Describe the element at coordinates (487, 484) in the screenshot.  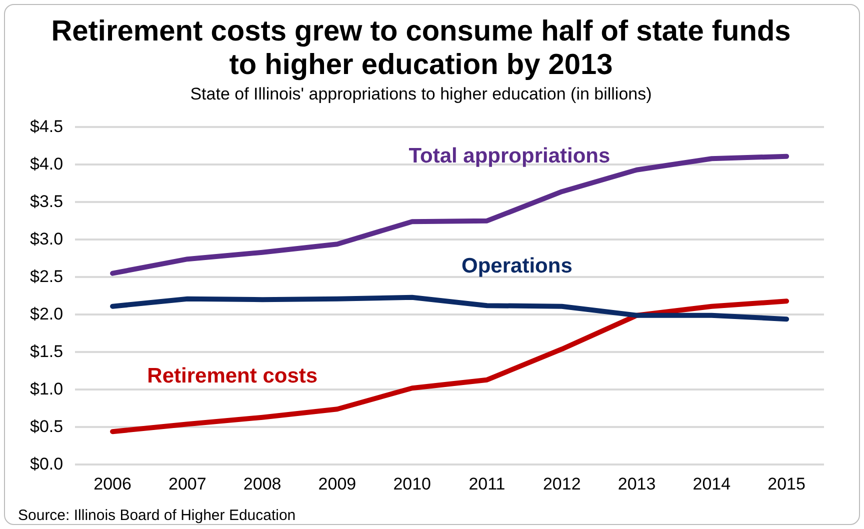
I see `x-tick-label: 2011` at that location.